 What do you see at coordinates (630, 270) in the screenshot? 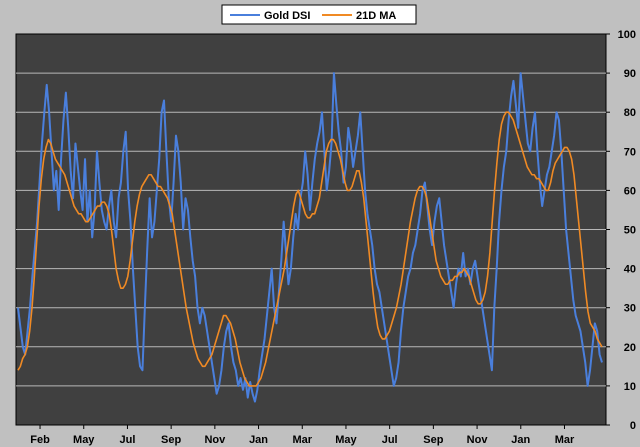
I see `y-tick-label: 40` at bounding box center [630, 270].